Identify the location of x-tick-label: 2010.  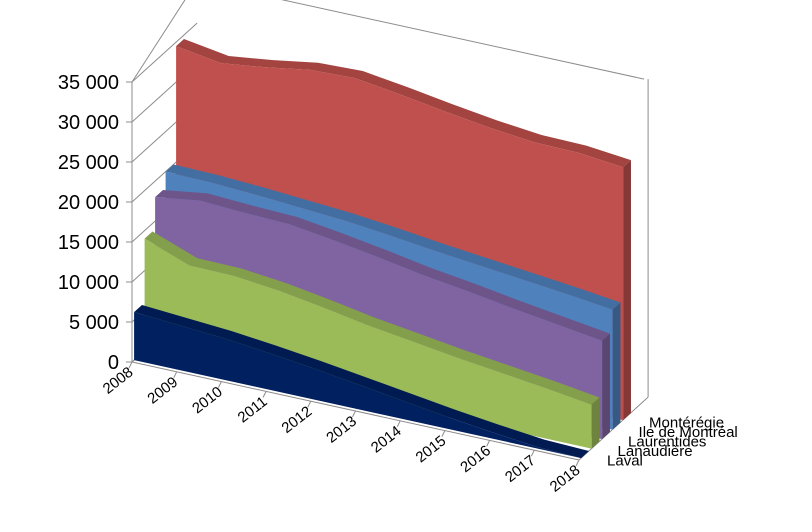
(207, 400).